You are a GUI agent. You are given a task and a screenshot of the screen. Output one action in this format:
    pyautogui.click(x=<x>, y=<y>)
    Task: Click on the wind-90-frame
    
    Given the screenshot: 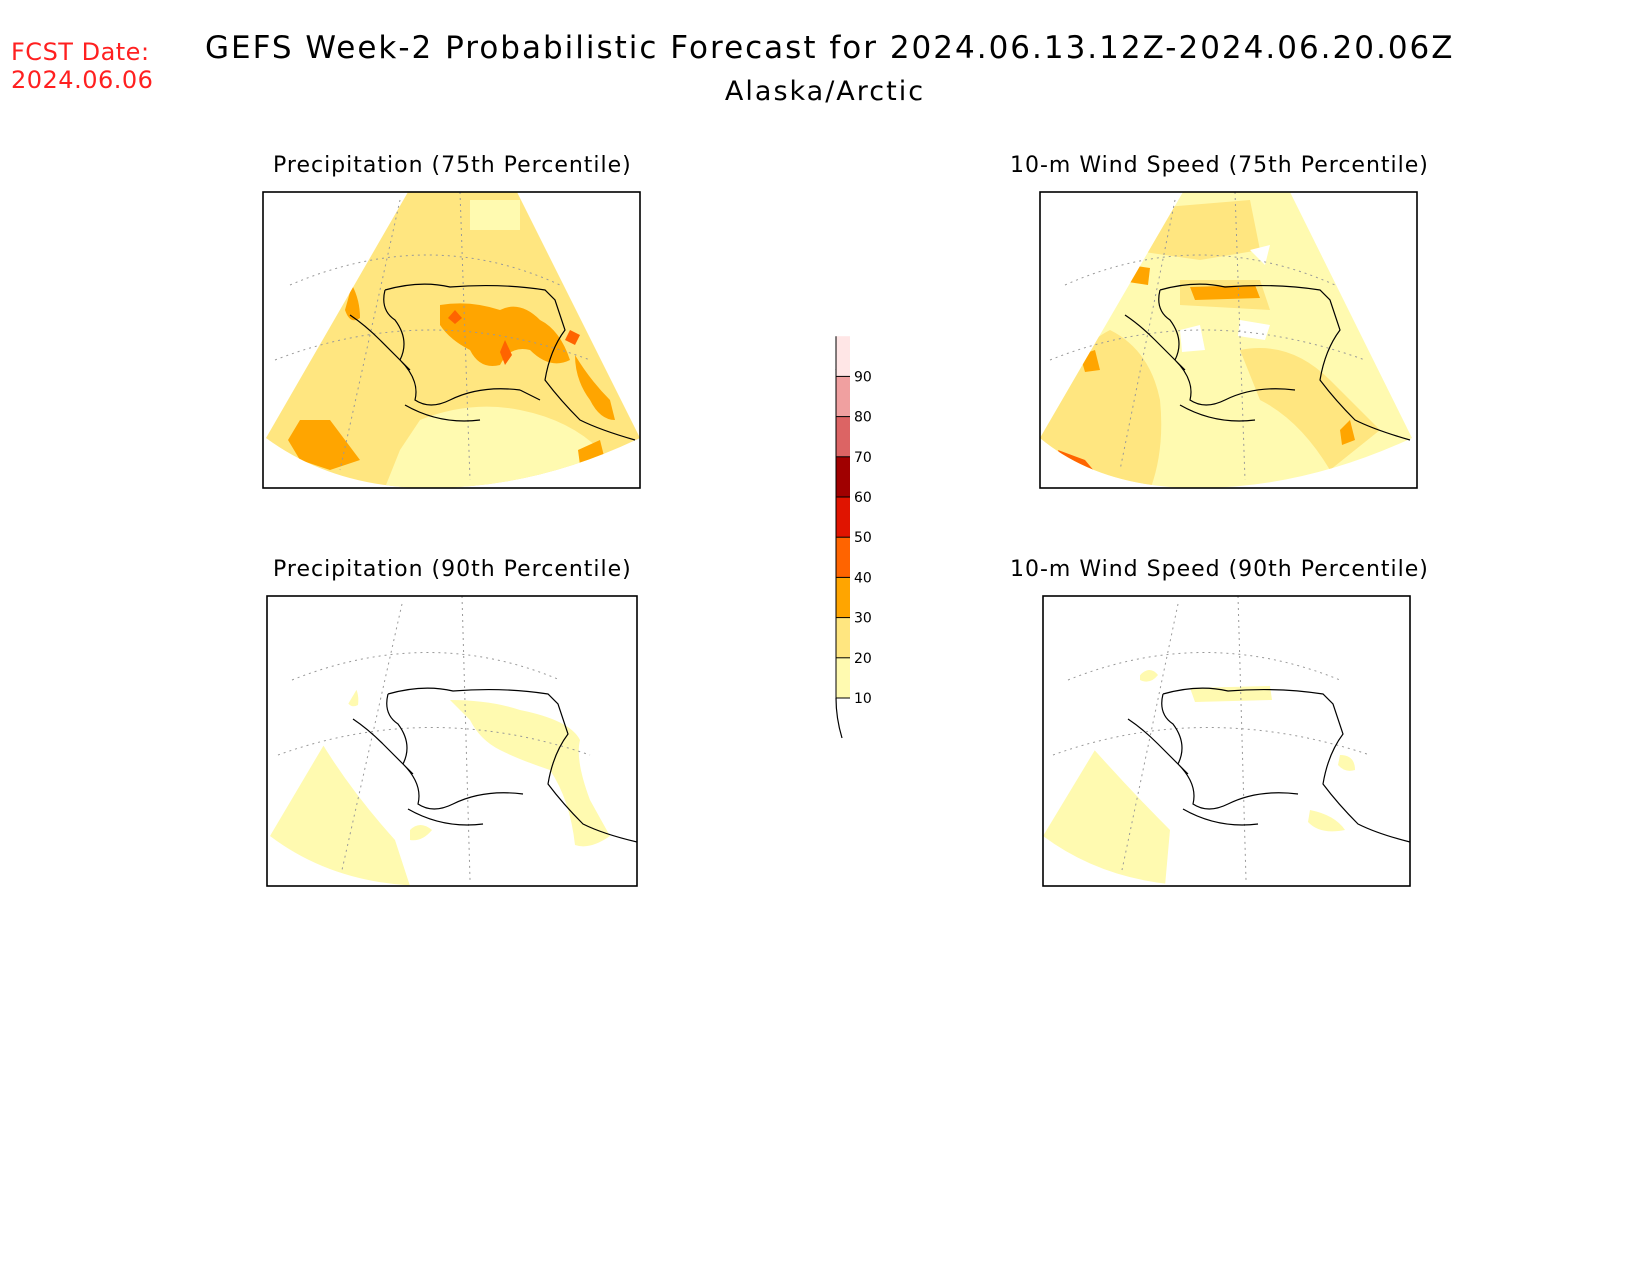 What is the action you would take?
    pyautogui.click(x=1226, y=741)
    